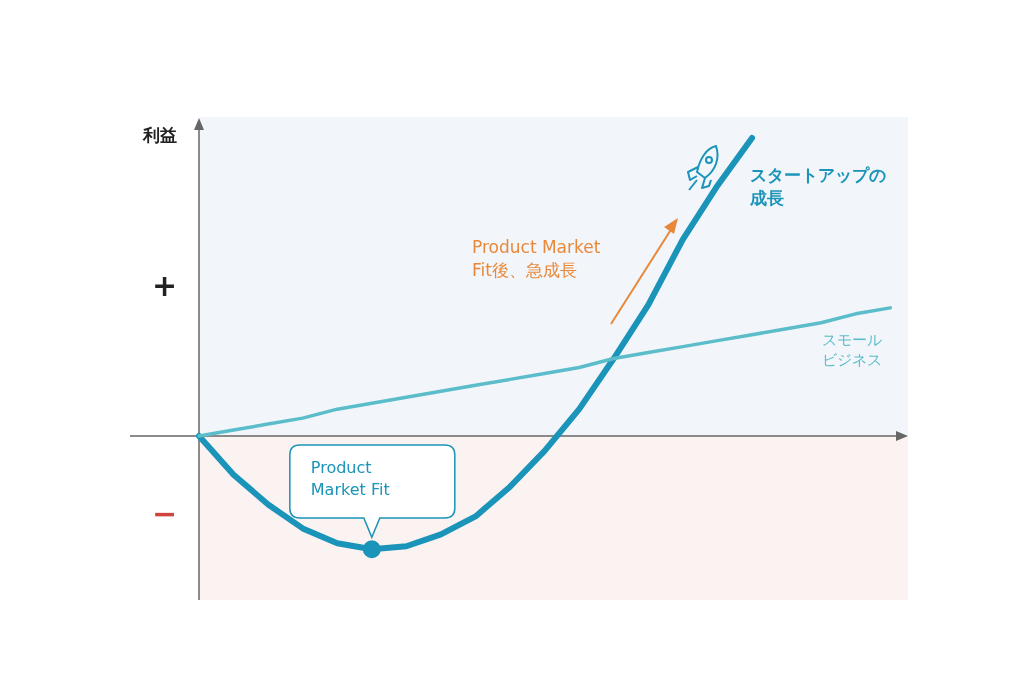 Image resolution: width=1024 pixels, height=694 pixels. Describe the element at coordinates (537, 259) in the screenshot. I see `annotation: Product Market Fit後、急成長` at that location.